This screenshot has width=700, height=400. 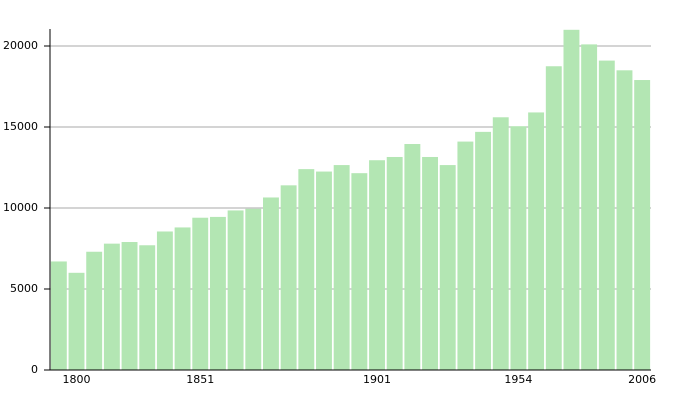 I want to click on y-tick-label: 20000, so click(x=20, y=45).